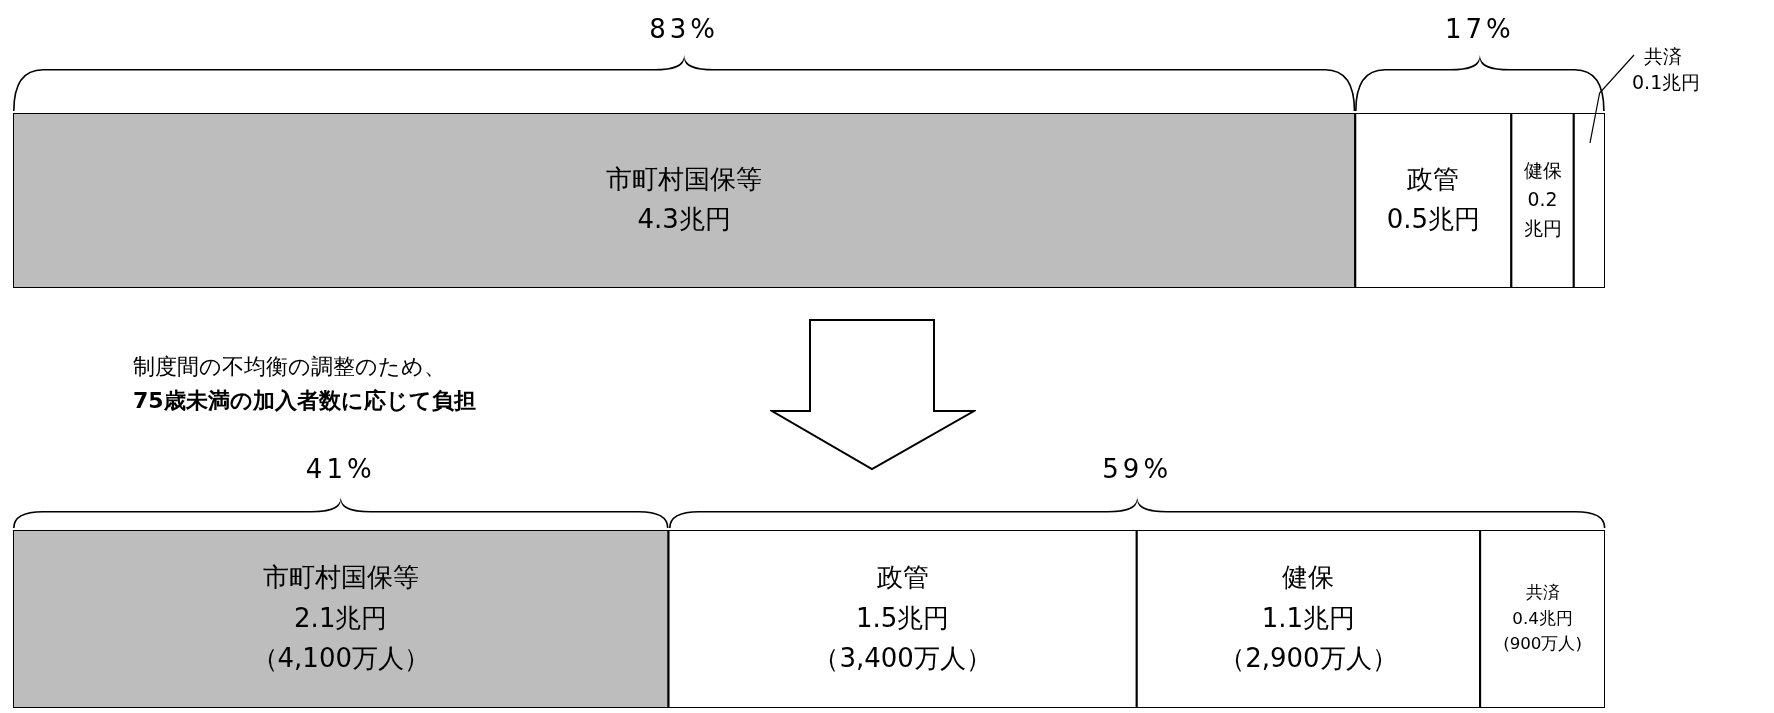 Image resolution: width=1774 pixels, height=713 pixels. Describe the element at coordinates (1480, 29) in the screenshot. I see `text: 17%` at that location.